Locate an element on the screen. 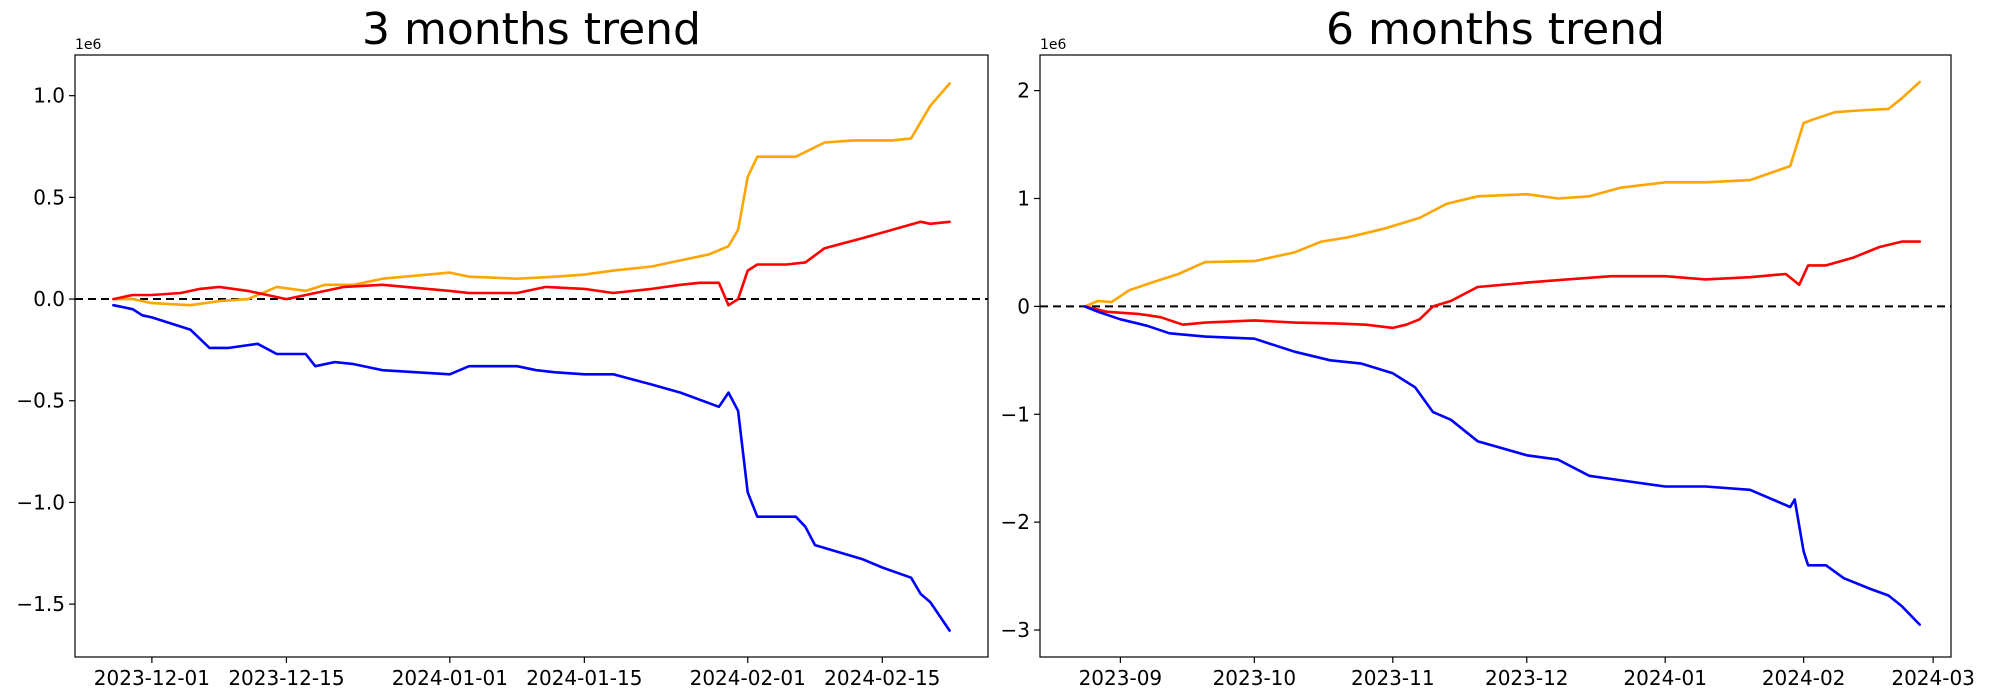 This screenshot has width=2000, height=700. y-tick-label: −2 is located at coordinates (1015, 522).